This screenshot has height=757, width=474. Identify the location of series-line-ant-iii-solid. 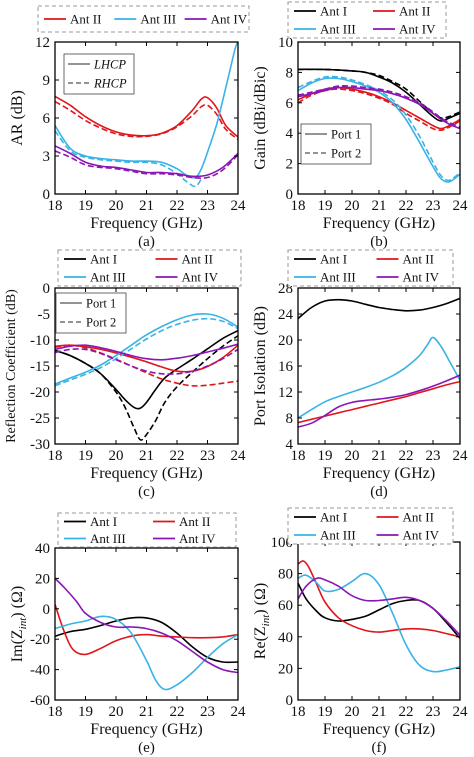
(379, 130).